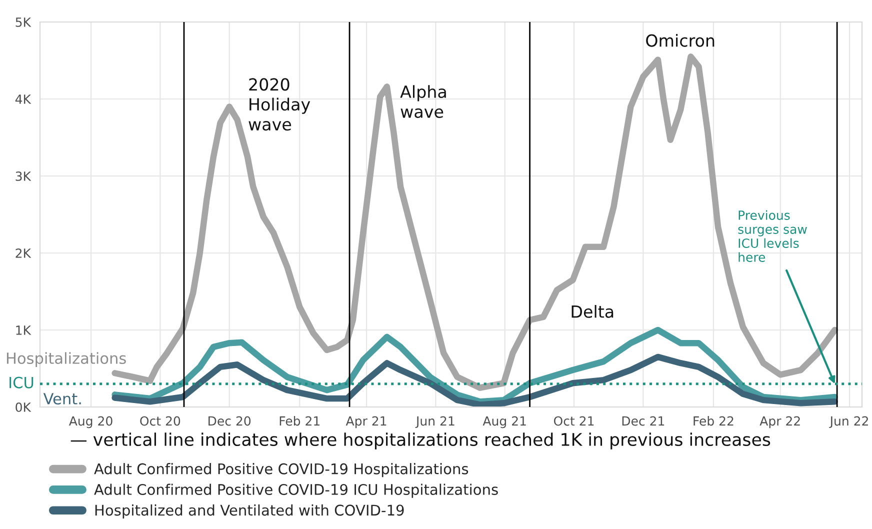 The width and height of the screenshot is (872, 529). I want to click on x-tick-label: Oct 20, so click(160, 421).